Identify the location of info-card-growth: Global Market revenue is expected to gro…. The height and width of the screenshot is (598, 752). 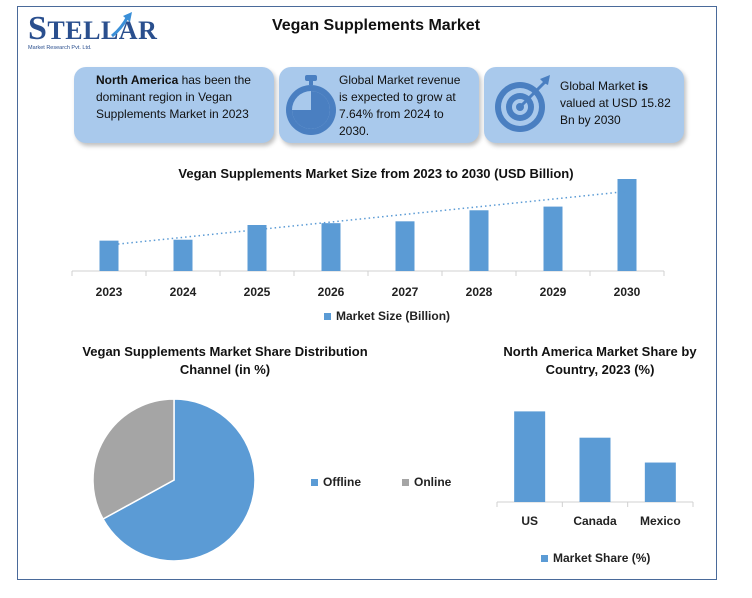
(379, 105).